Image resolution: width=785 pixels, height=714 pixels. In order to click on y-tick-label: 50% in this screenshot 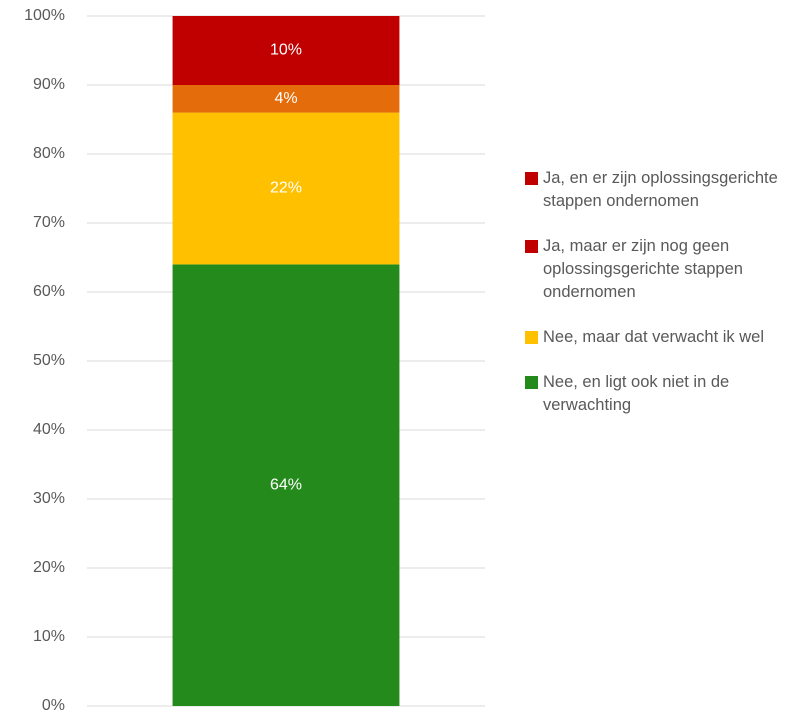, I will do `click(49, 360)`.